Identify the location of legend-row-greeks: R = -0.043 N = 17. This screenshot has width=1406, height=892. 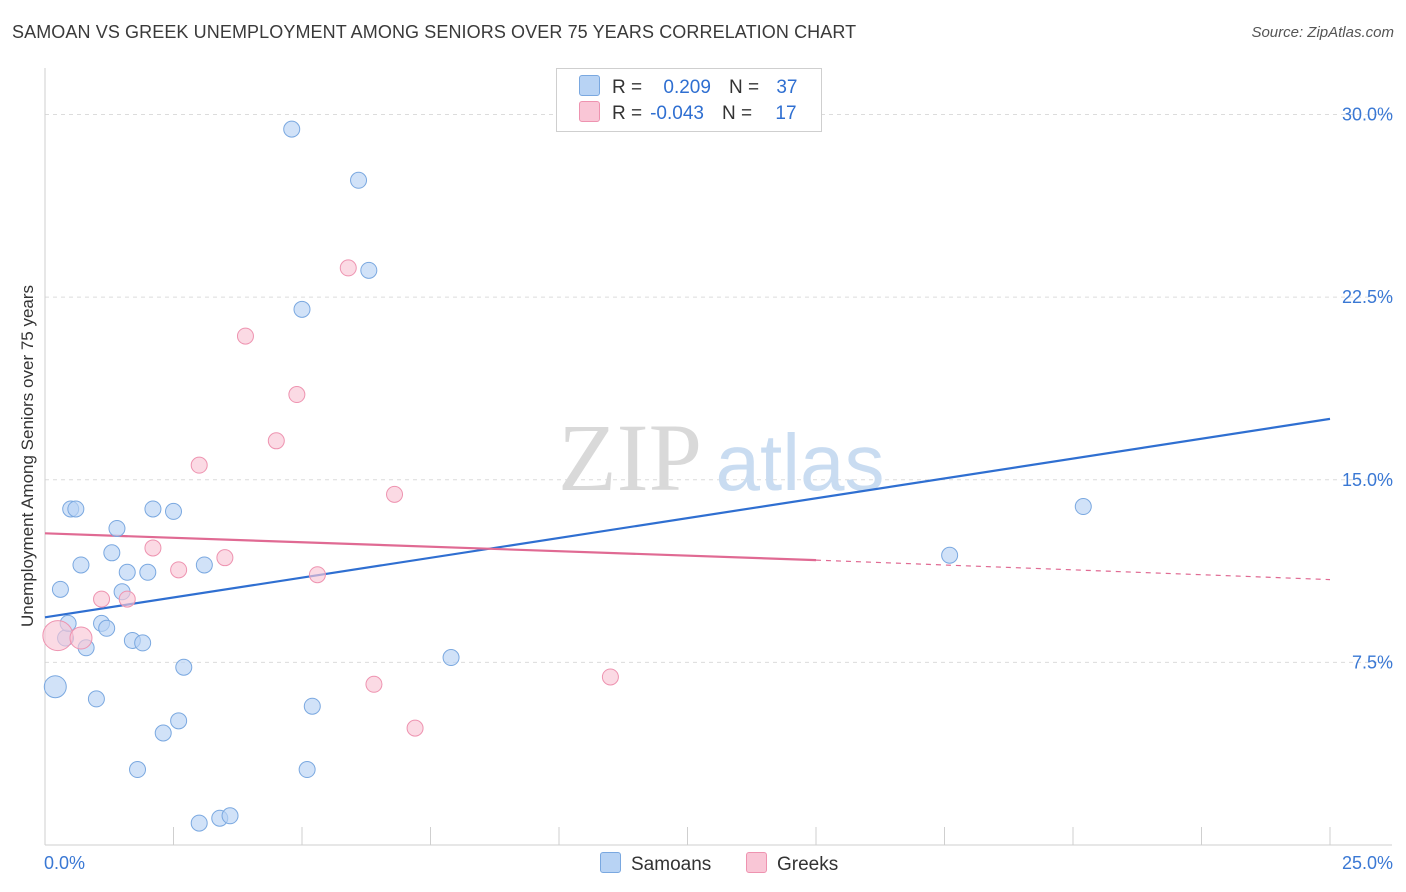
(688, 113).